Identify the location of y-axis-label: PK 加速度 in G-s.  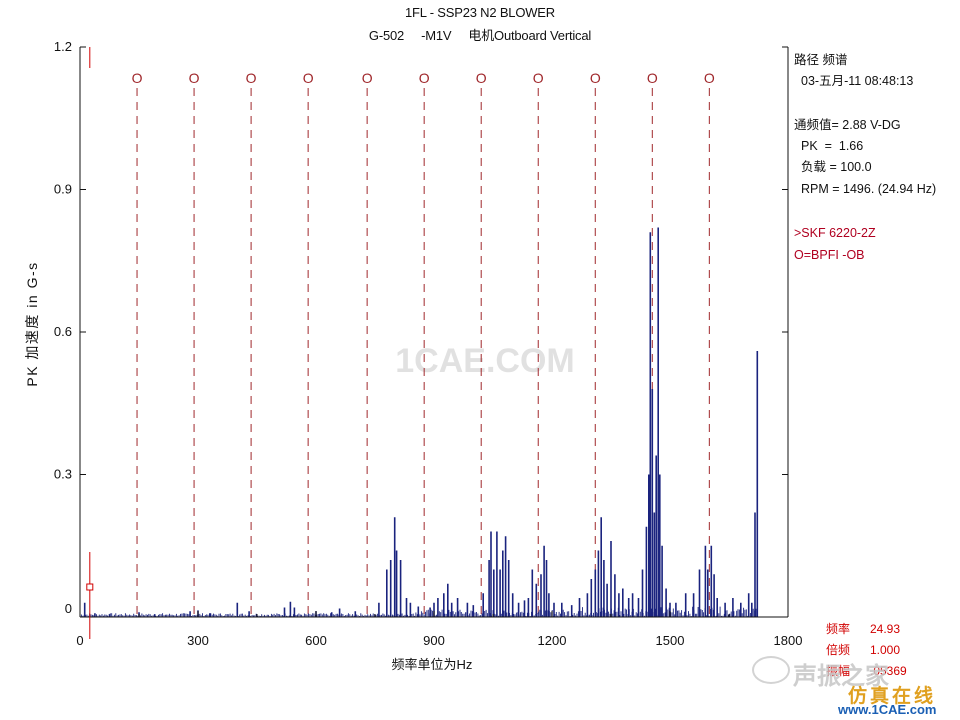
(32, 323).